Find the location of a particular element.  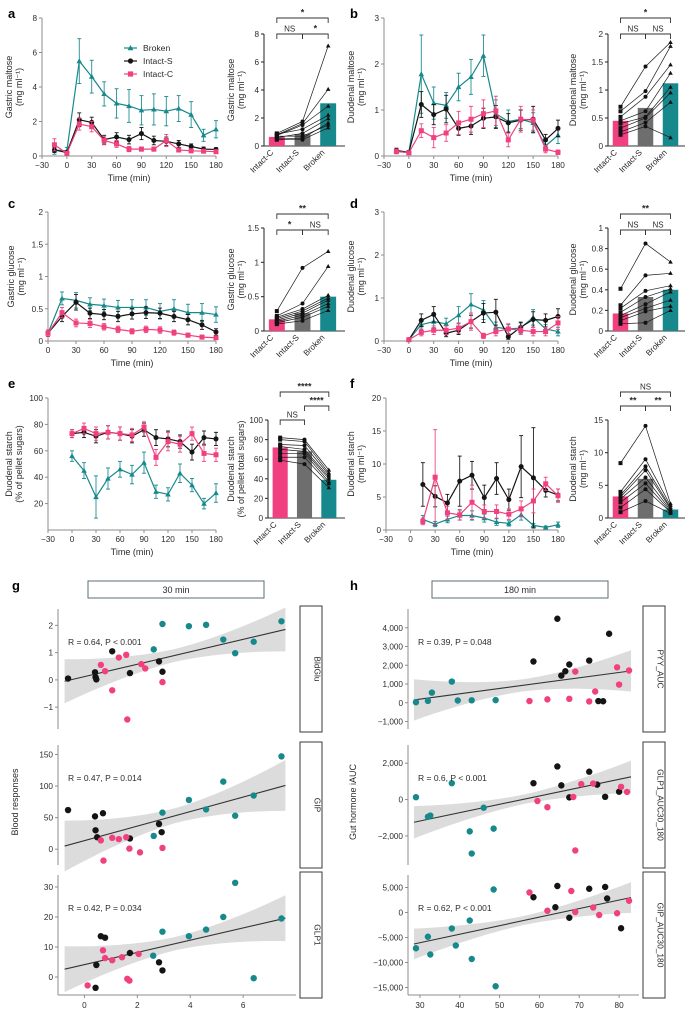

series-Intact-S is located at coordinates (477, 123).